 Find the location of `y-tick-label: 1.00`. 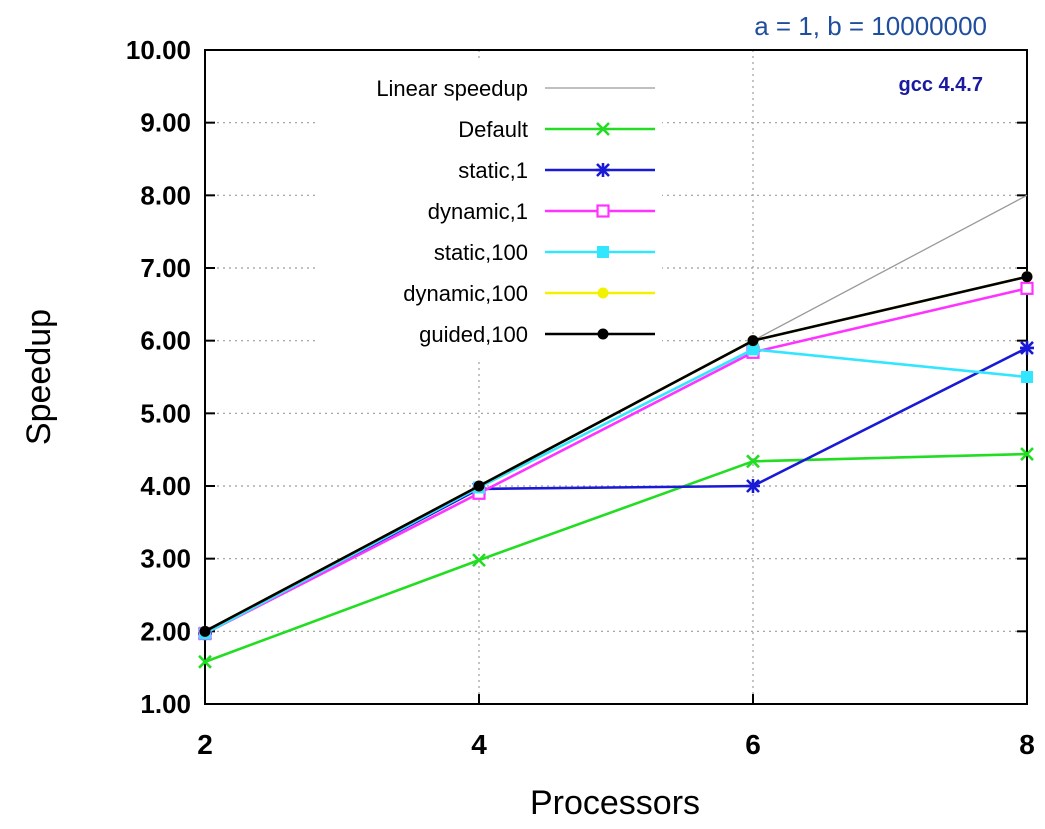

y-tick-label: 1.00 is located at coordinates (165, 704).